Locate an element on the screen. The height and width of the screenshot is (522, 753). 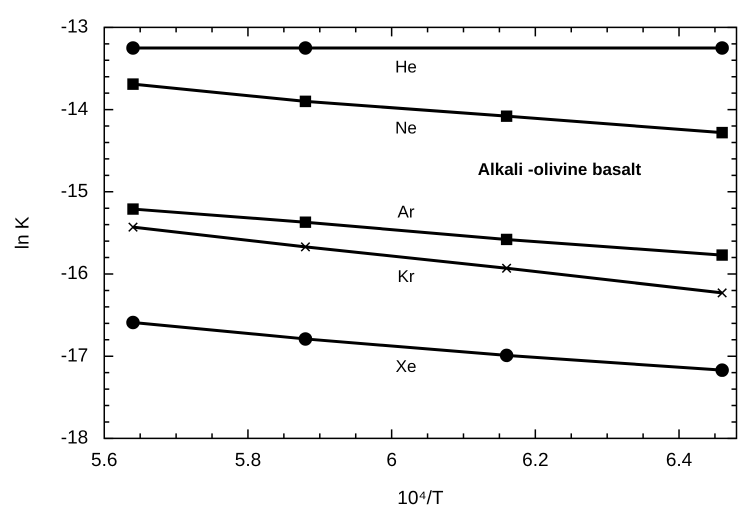
x-tick-label: 6.2 is located at coordinates (535, 461).